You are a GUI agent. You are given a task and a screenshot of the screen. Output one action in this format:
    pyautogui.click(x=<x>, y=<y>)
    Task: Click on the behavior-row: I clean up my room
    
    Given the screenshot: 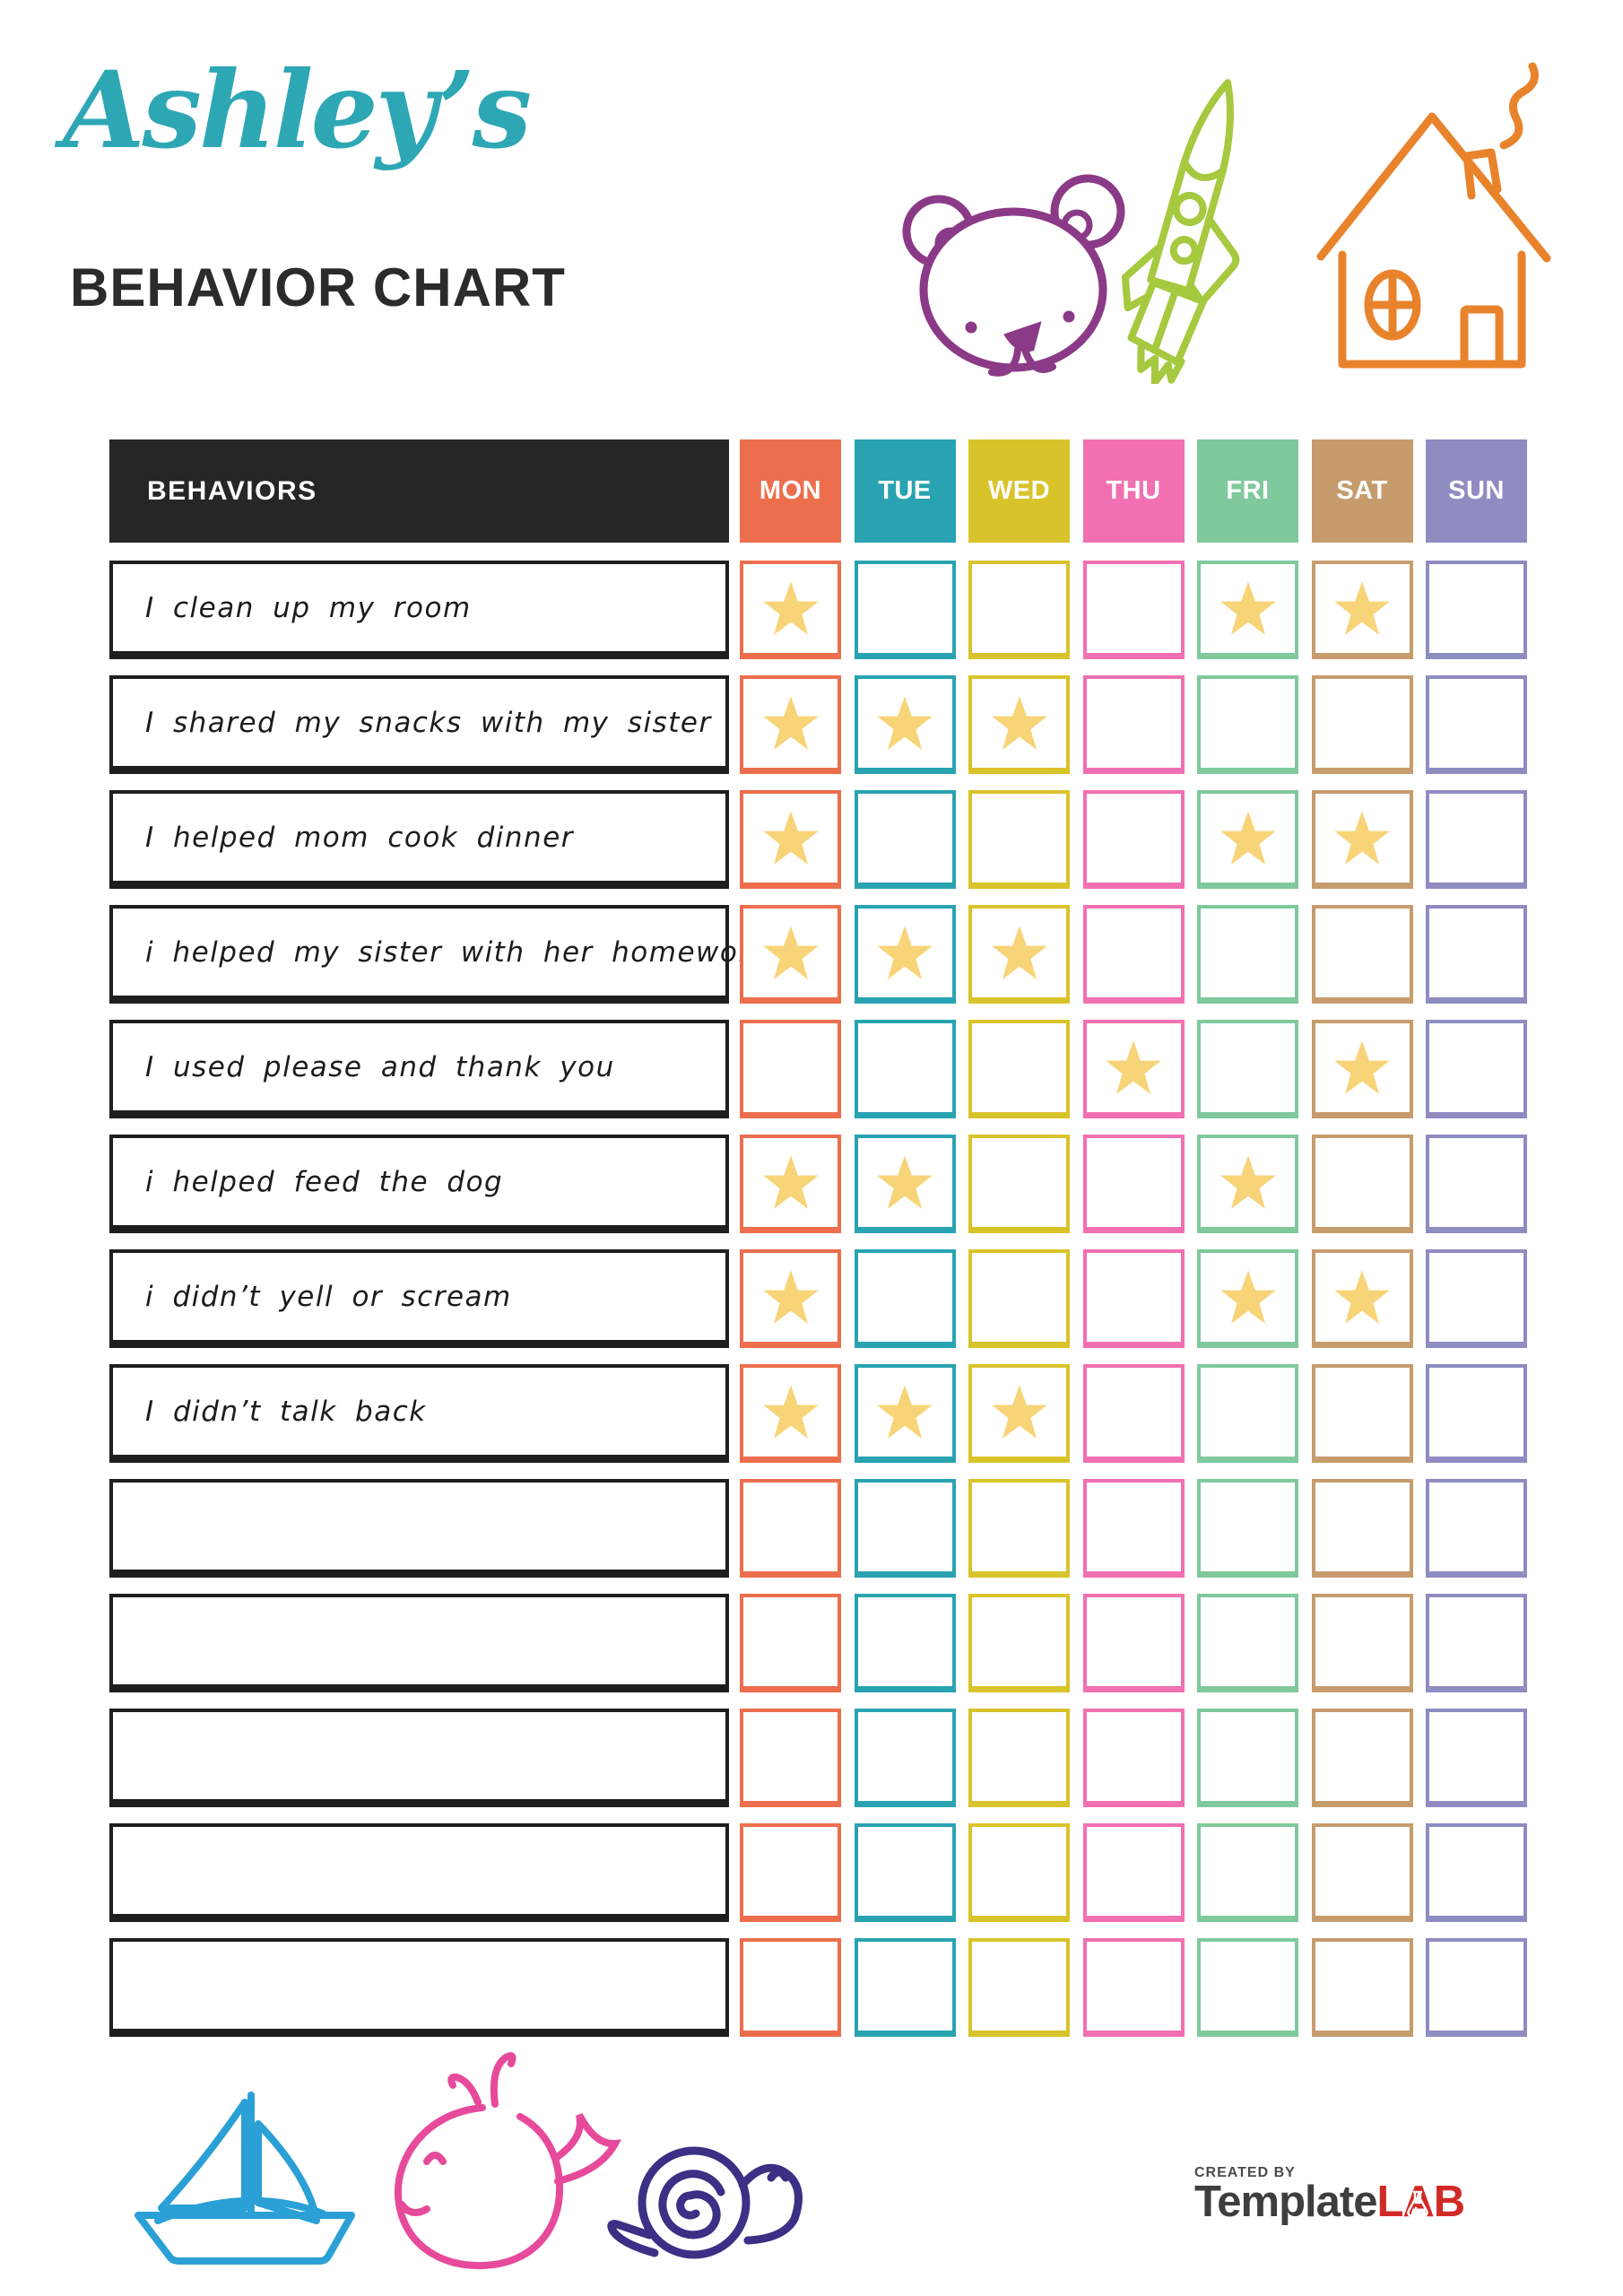 What is the action you would take?
    pyautogui.click(x=818, y=610)
    